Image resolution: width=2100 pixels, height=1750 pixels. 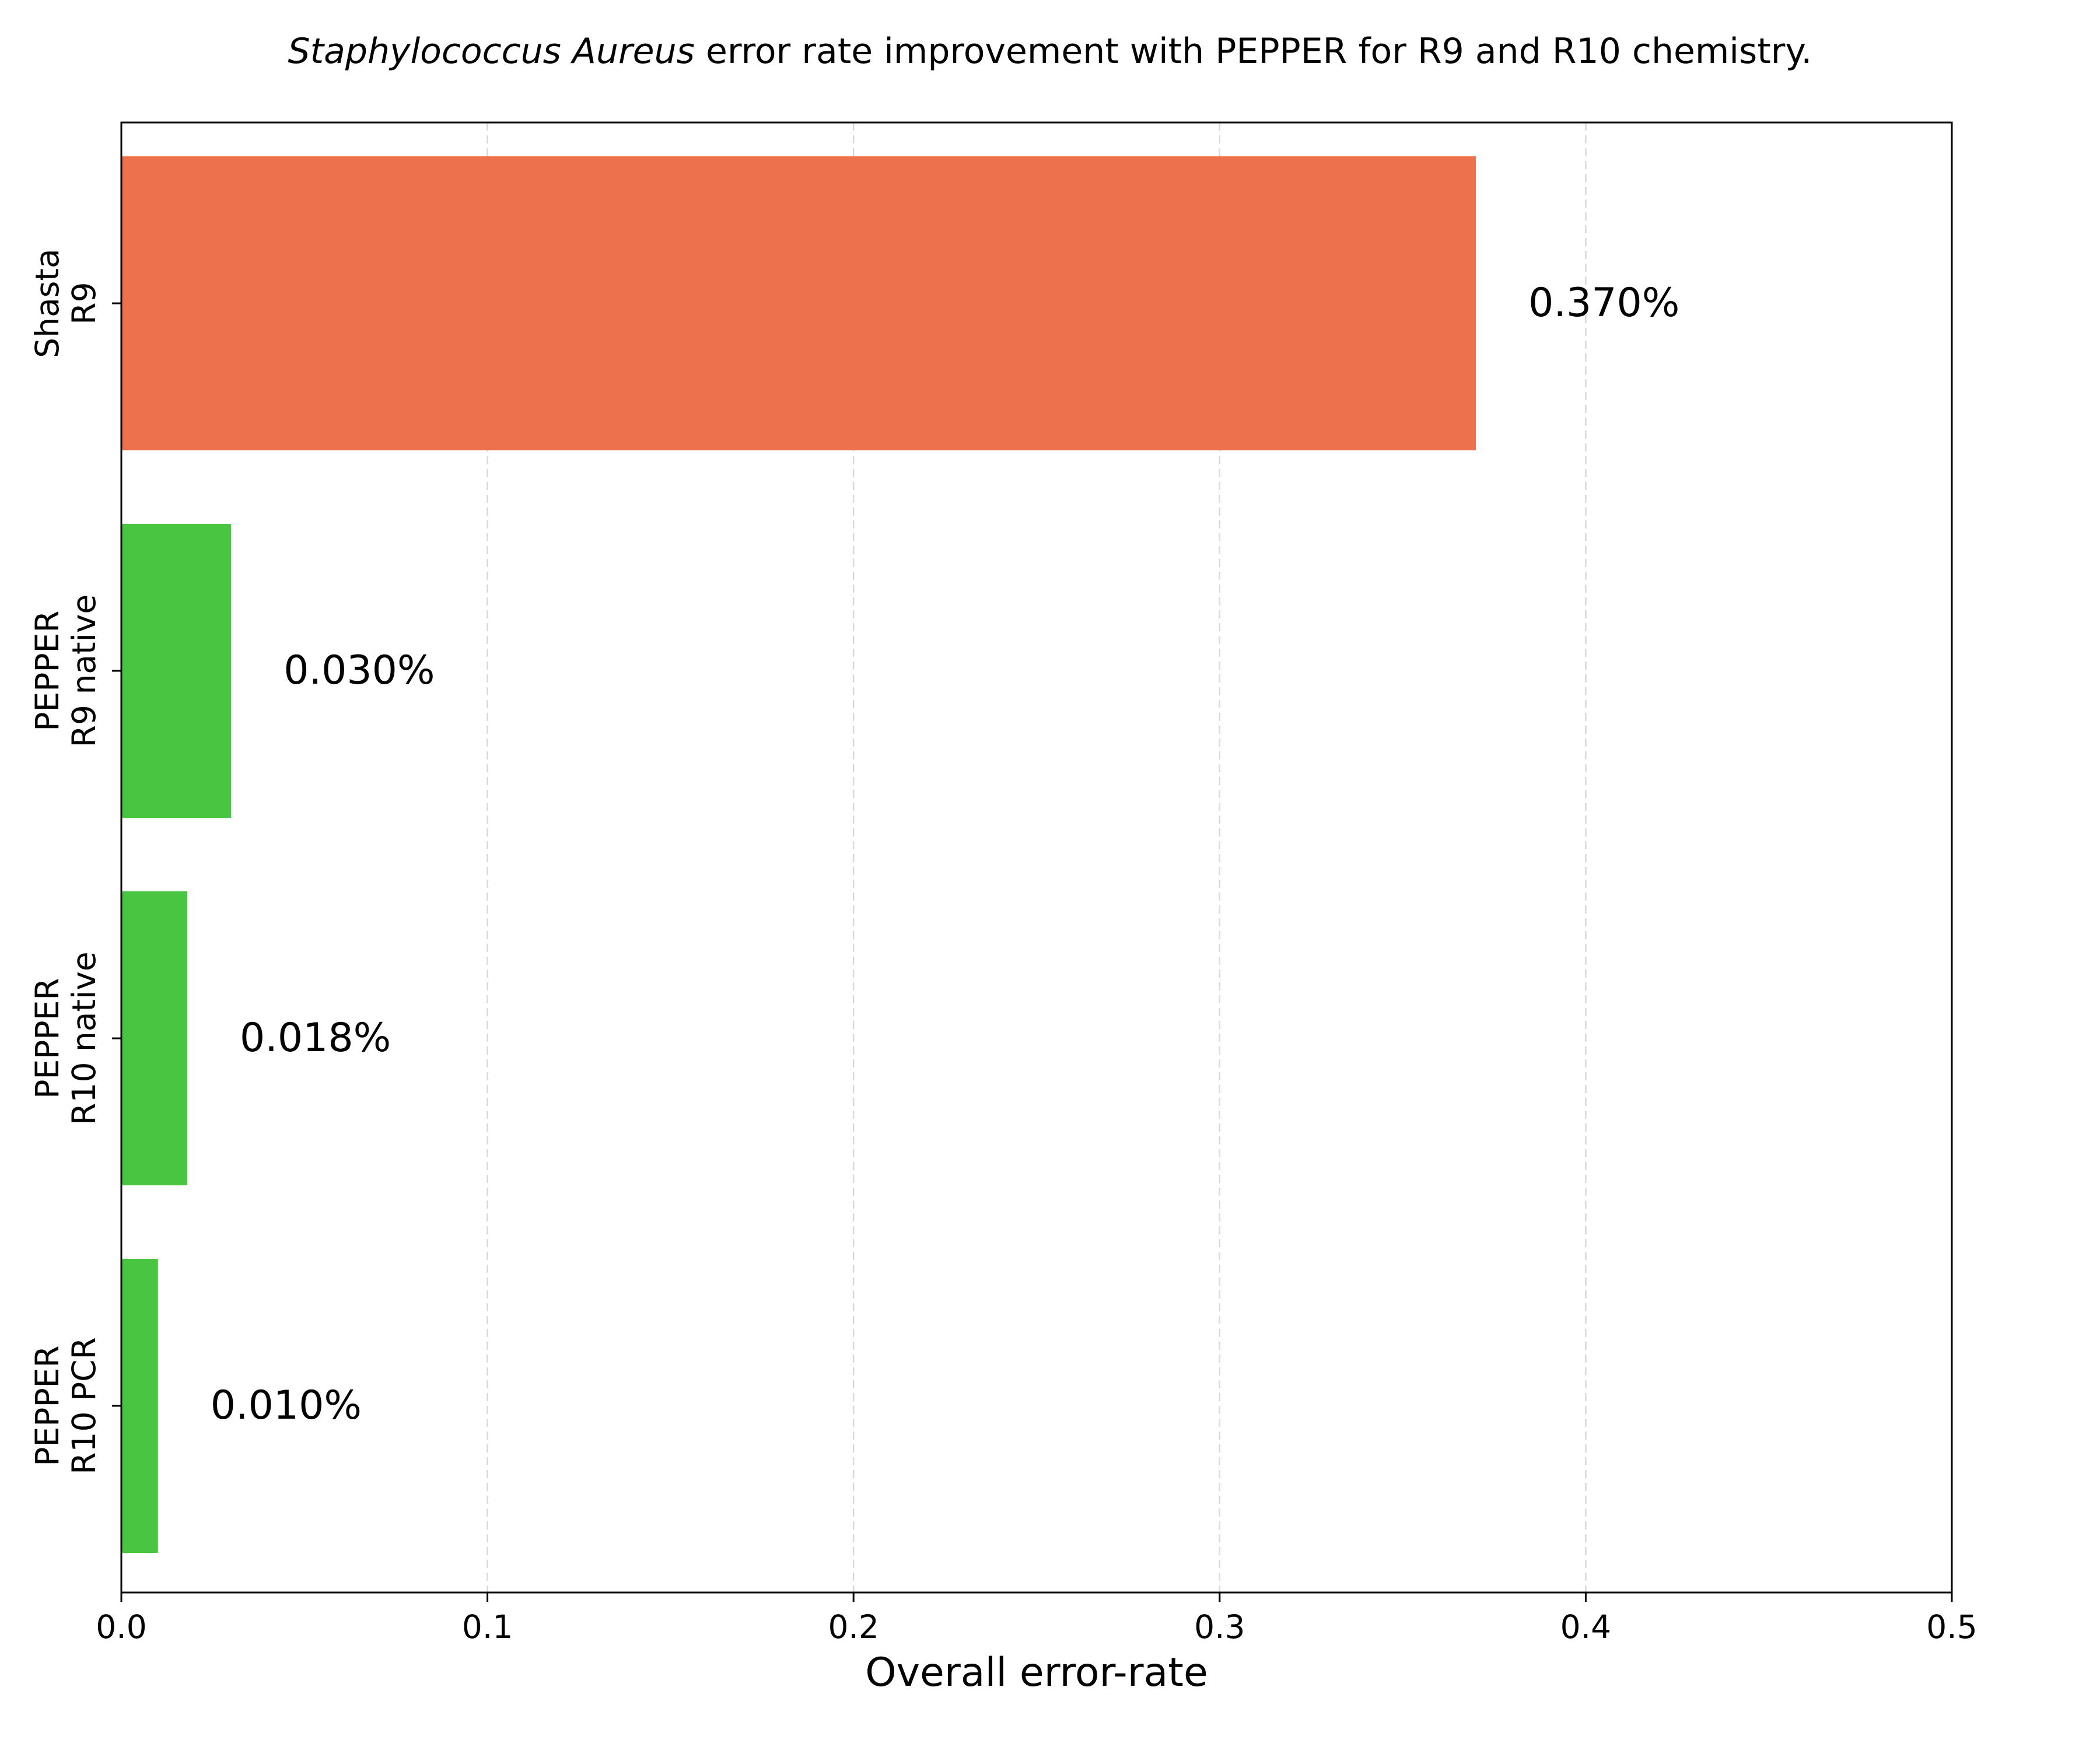 I want to click on y-tick-label: PEPPERR10 PCR, so click(x=66, y=1405).